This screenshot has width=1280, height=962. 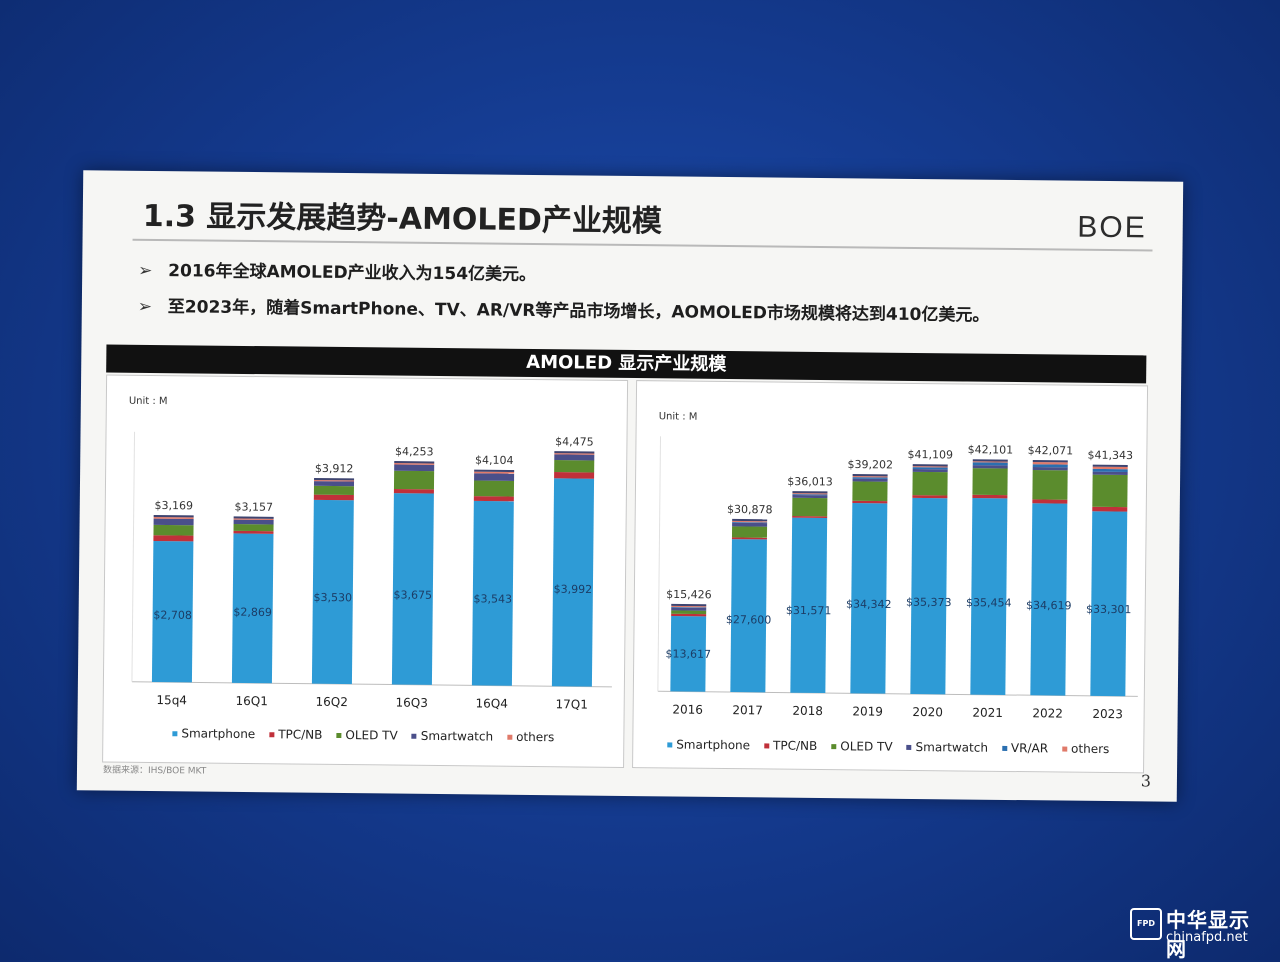 What do you see at coordinates (991, 449) in the screenshot?
I see `bar-total-label: $42,101` at bounding box center [991, 449].